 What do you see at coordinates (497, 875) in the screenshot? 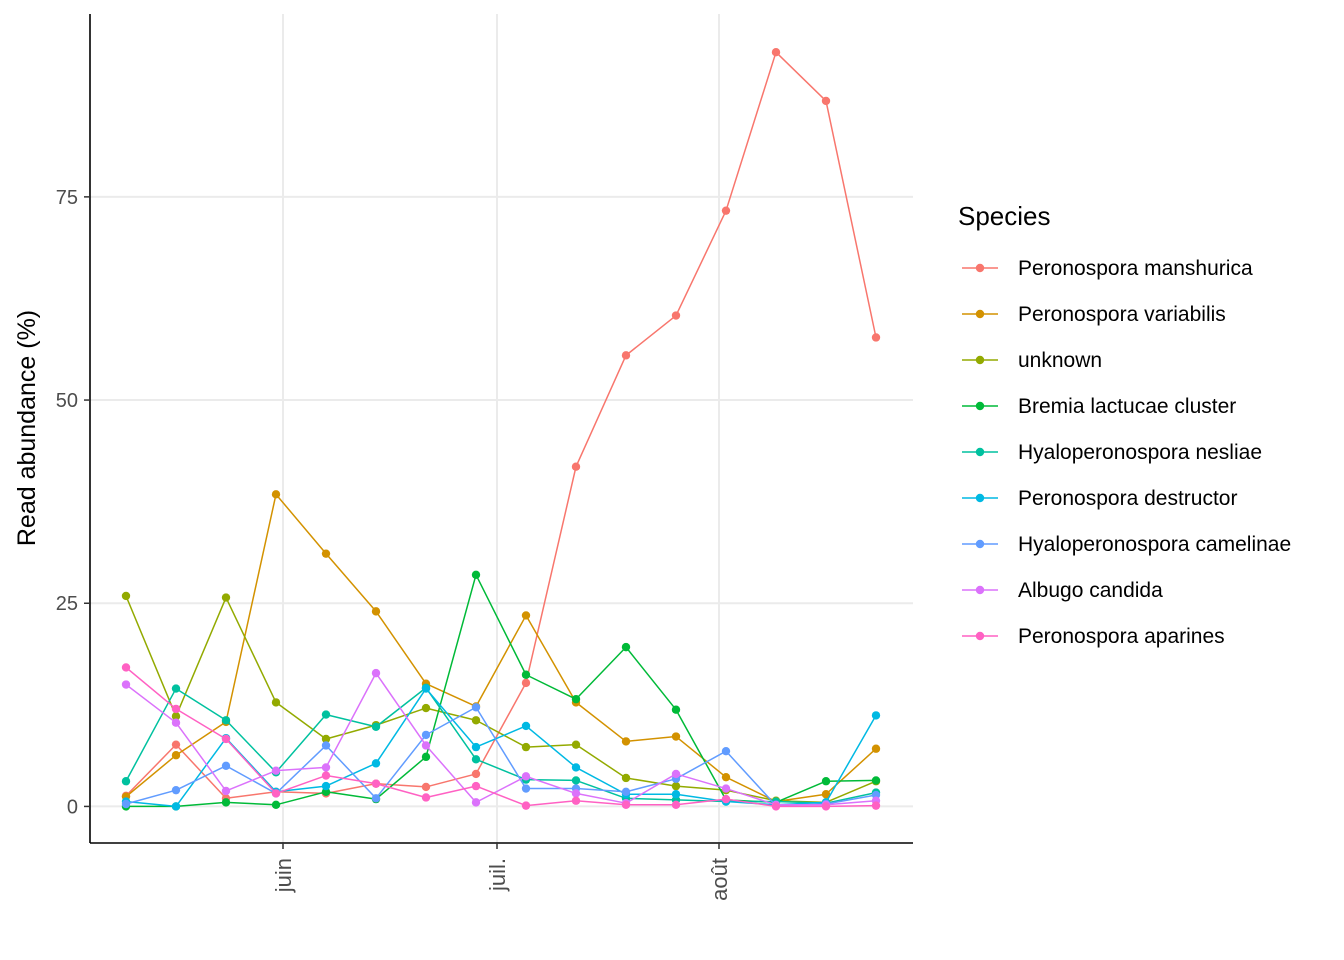
I see `x-tick-label: juil.` at bounding box center [497, 875].